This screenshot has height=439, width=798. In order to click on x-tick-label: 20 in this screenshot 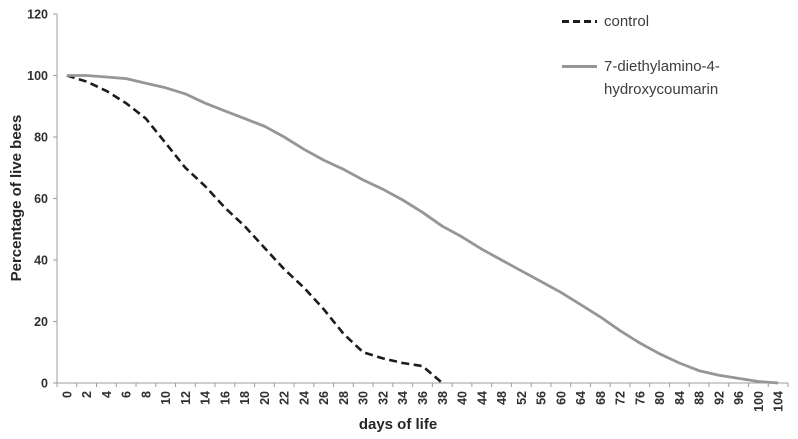, I will do `click(265, 398)`.